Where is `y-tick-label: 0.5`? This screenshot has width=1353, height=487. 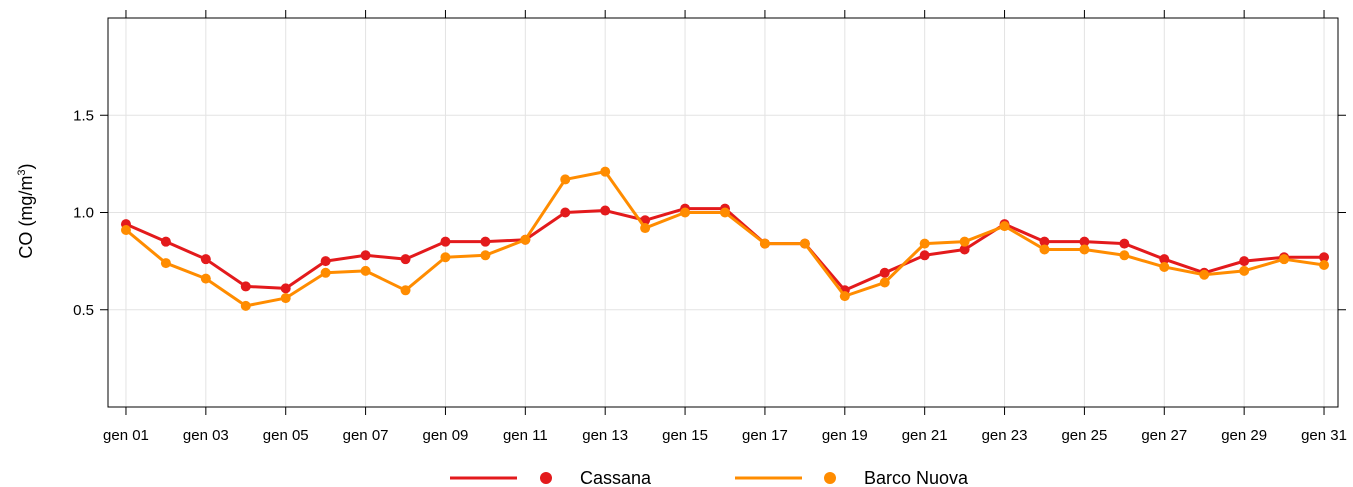 y-tick-label: 0.5 is located at coordinates (83, 310).